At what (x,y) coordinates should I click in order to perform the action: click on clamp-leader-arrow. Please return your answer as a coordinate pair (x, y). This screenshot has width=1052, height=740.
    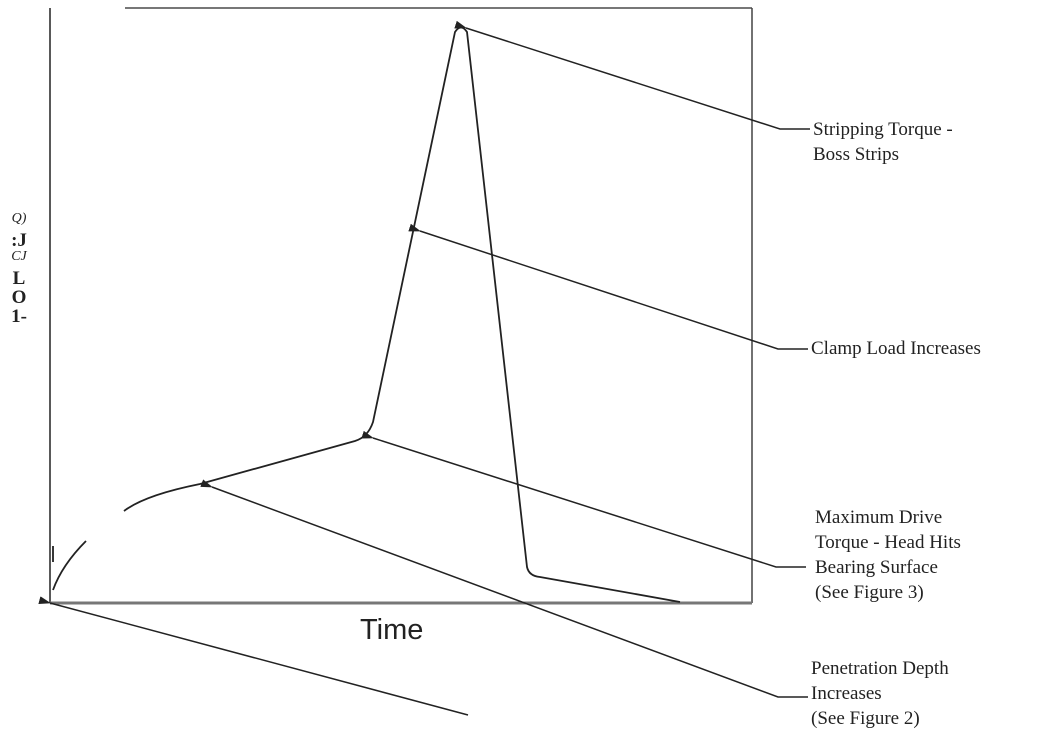
    Looking at the image, I should click on (608, 286).